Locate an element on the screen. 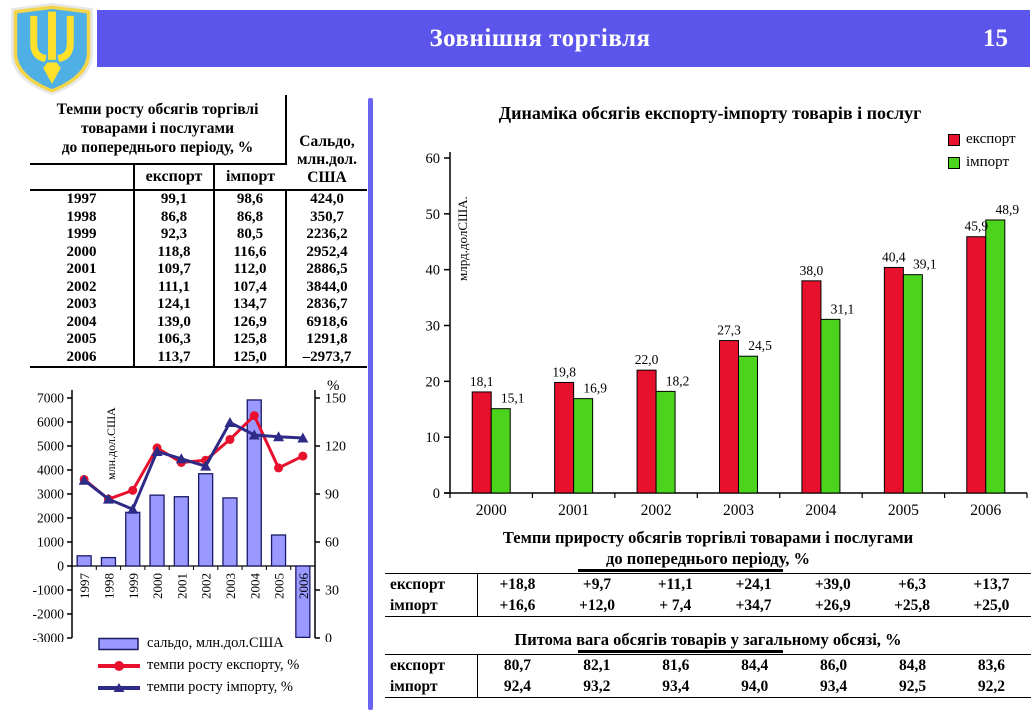 The image size is (1033, 722). saldo-column-header: Сальдо, млн.дол. США is located at coordinates (326, 143).